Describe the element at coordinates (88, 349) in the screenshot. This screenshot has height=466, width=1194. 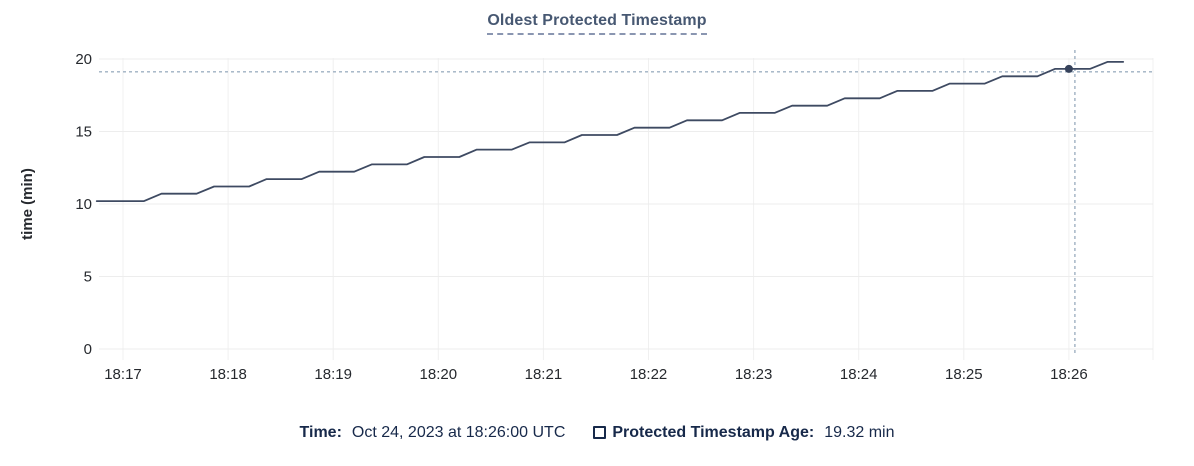
I see `svg-text: 0` at that location.